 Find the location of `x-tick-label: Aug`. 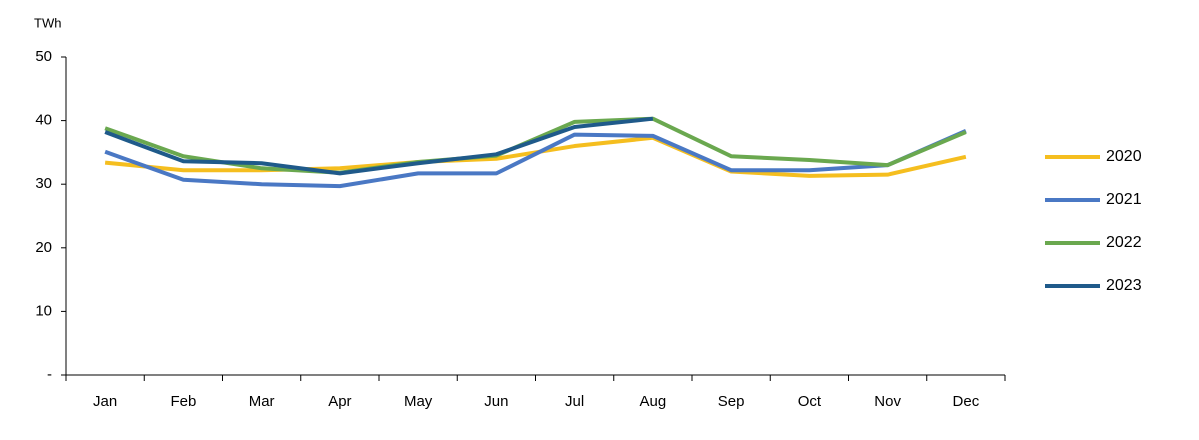

x-tick-label: Aug is located at coordinates (653, 401).